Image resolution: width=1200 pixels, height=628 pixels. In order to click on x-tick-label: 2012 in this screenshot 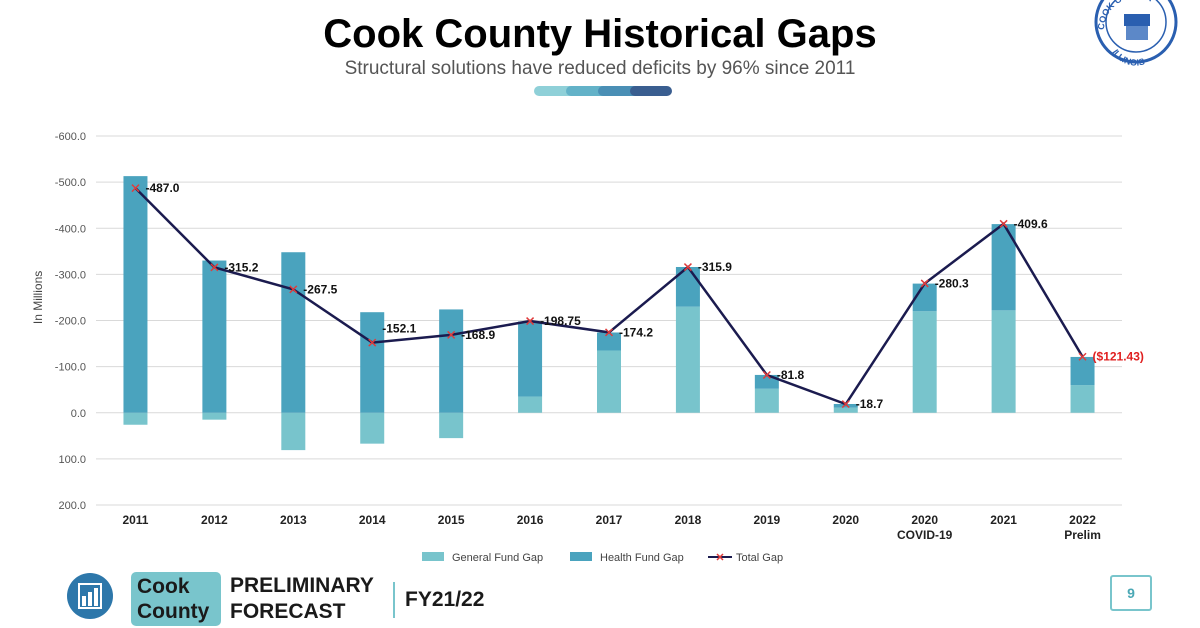, I will do `click(214, 520)`.